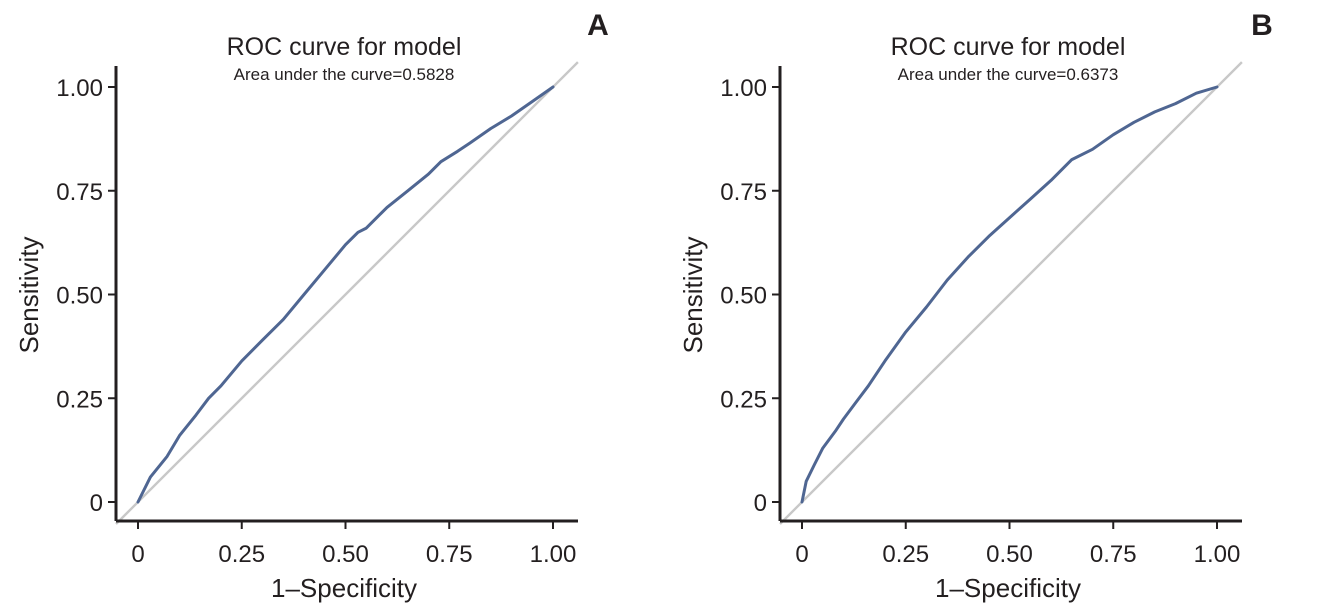 Image resolution: width=1327 pixels, height=608 pixels. Describe the element at coordinates (598, 25) in the screenshot. I see `panel-label: A` at that location.